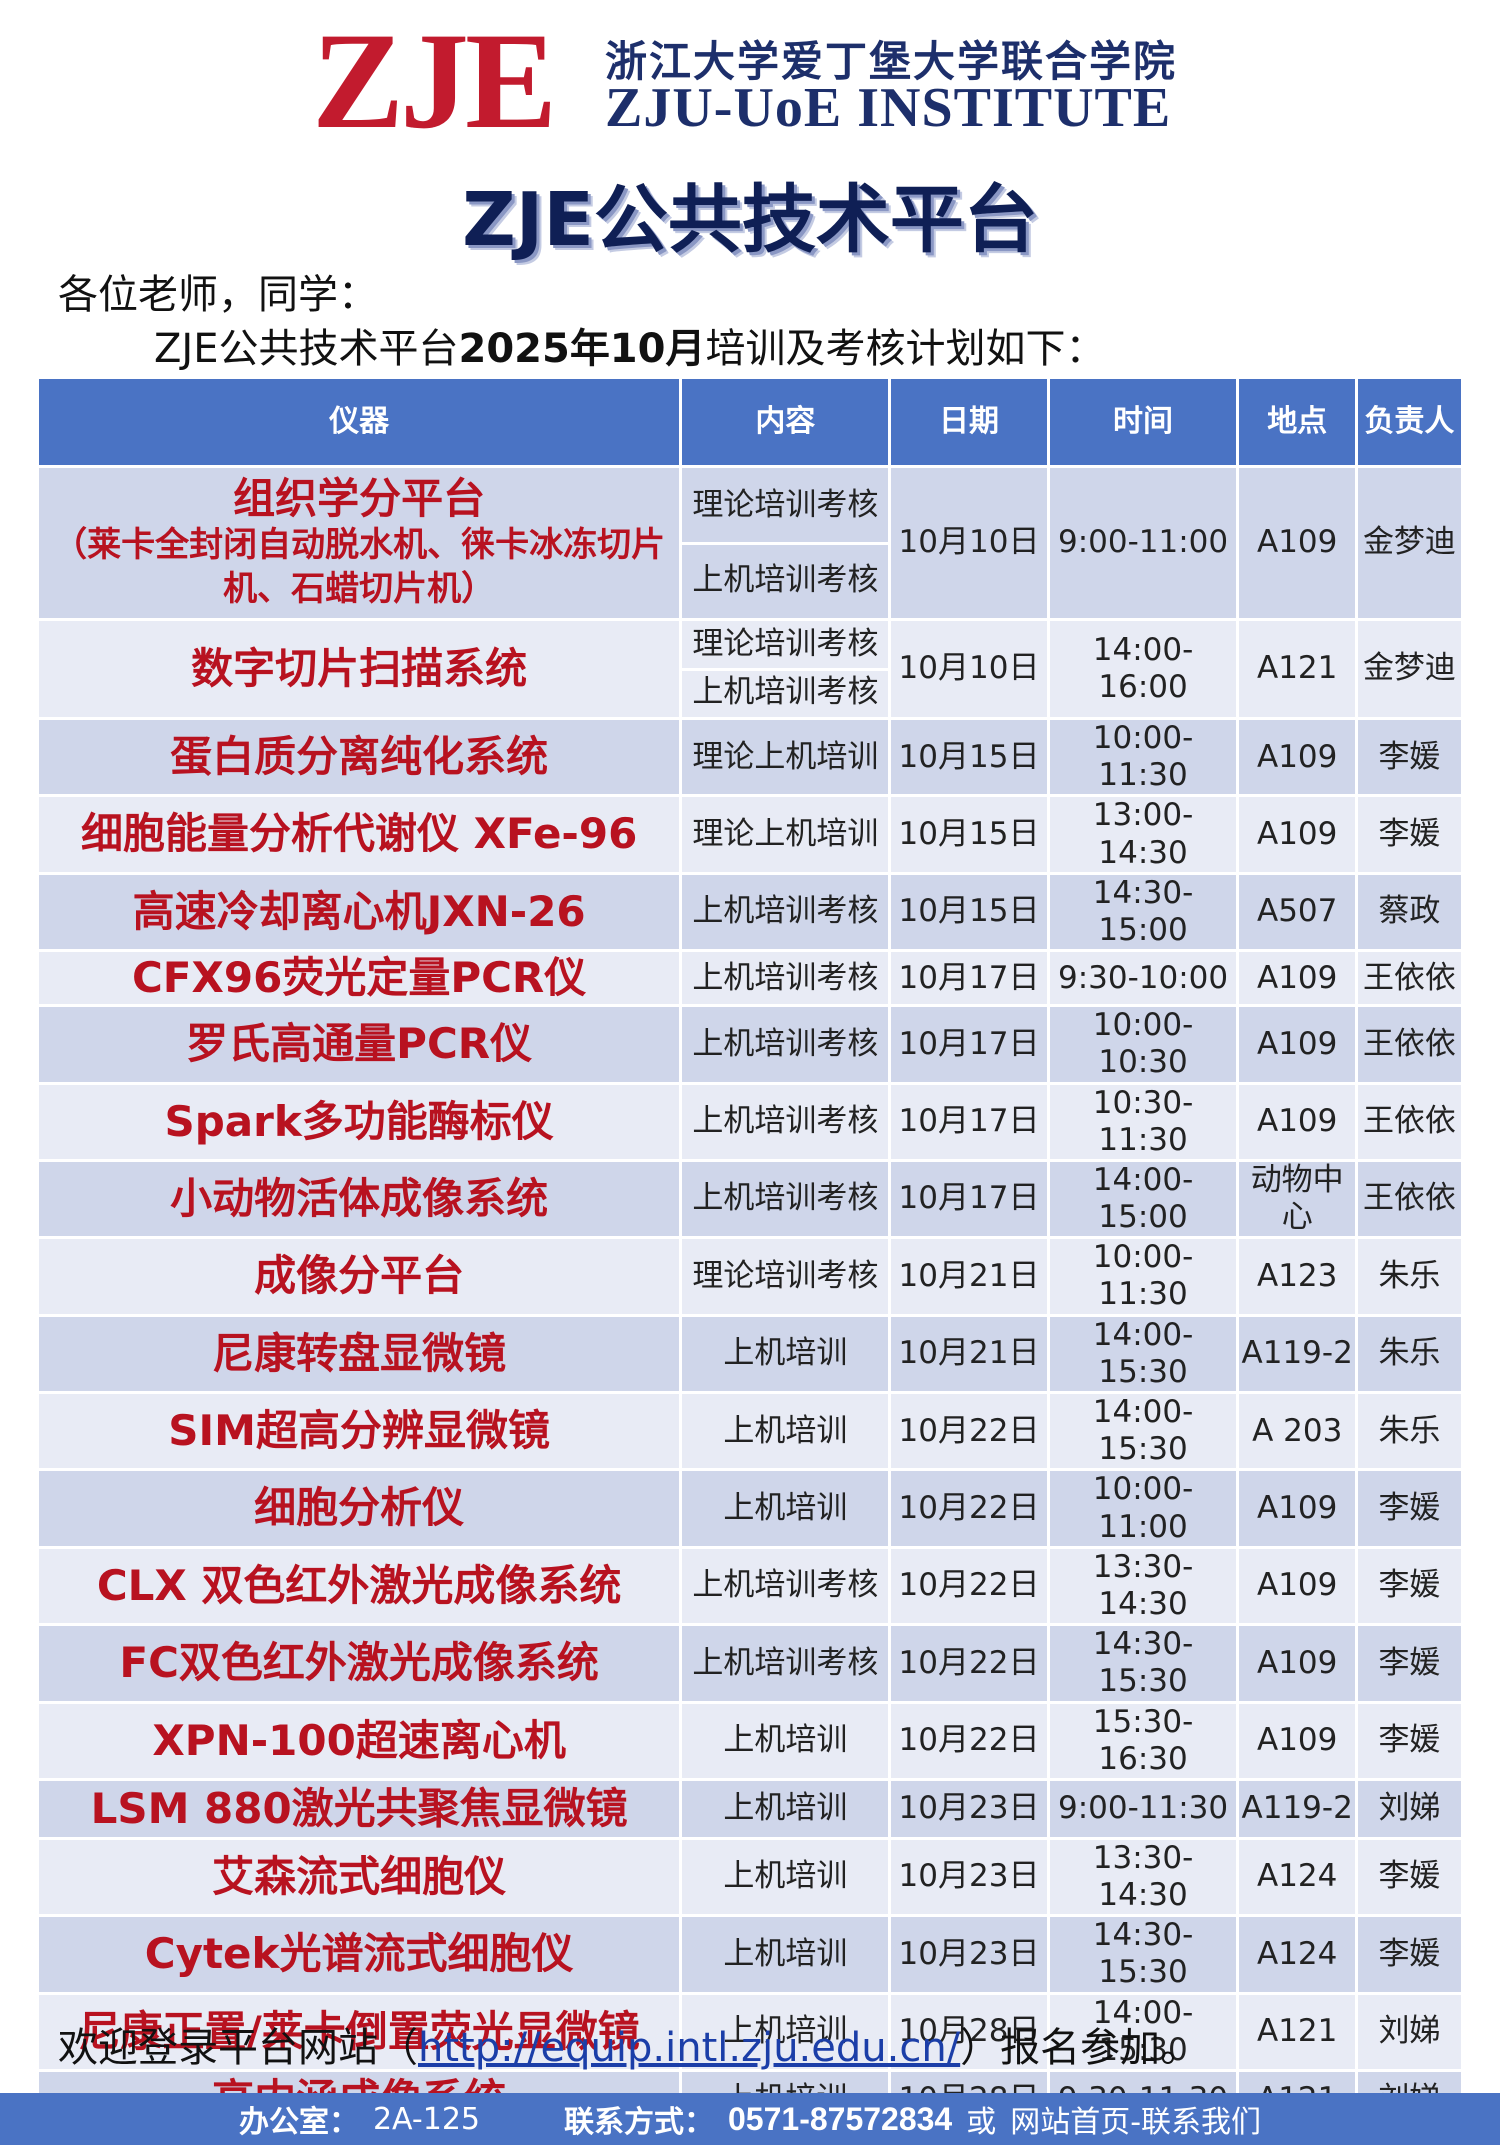 This screenshot has height=2145, width=1500. I want to click on instrument-cell: 蛋白质分离纯化系统, so click(359, 757).